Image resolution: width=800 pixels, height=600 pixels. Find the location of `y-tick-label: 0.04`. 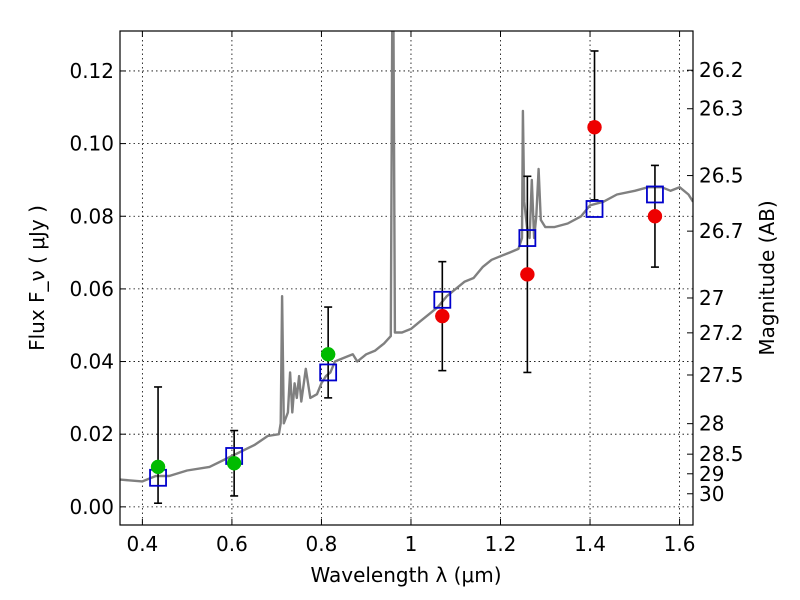

y-tick-label: 0.04 is located at coordinates (91, 362).